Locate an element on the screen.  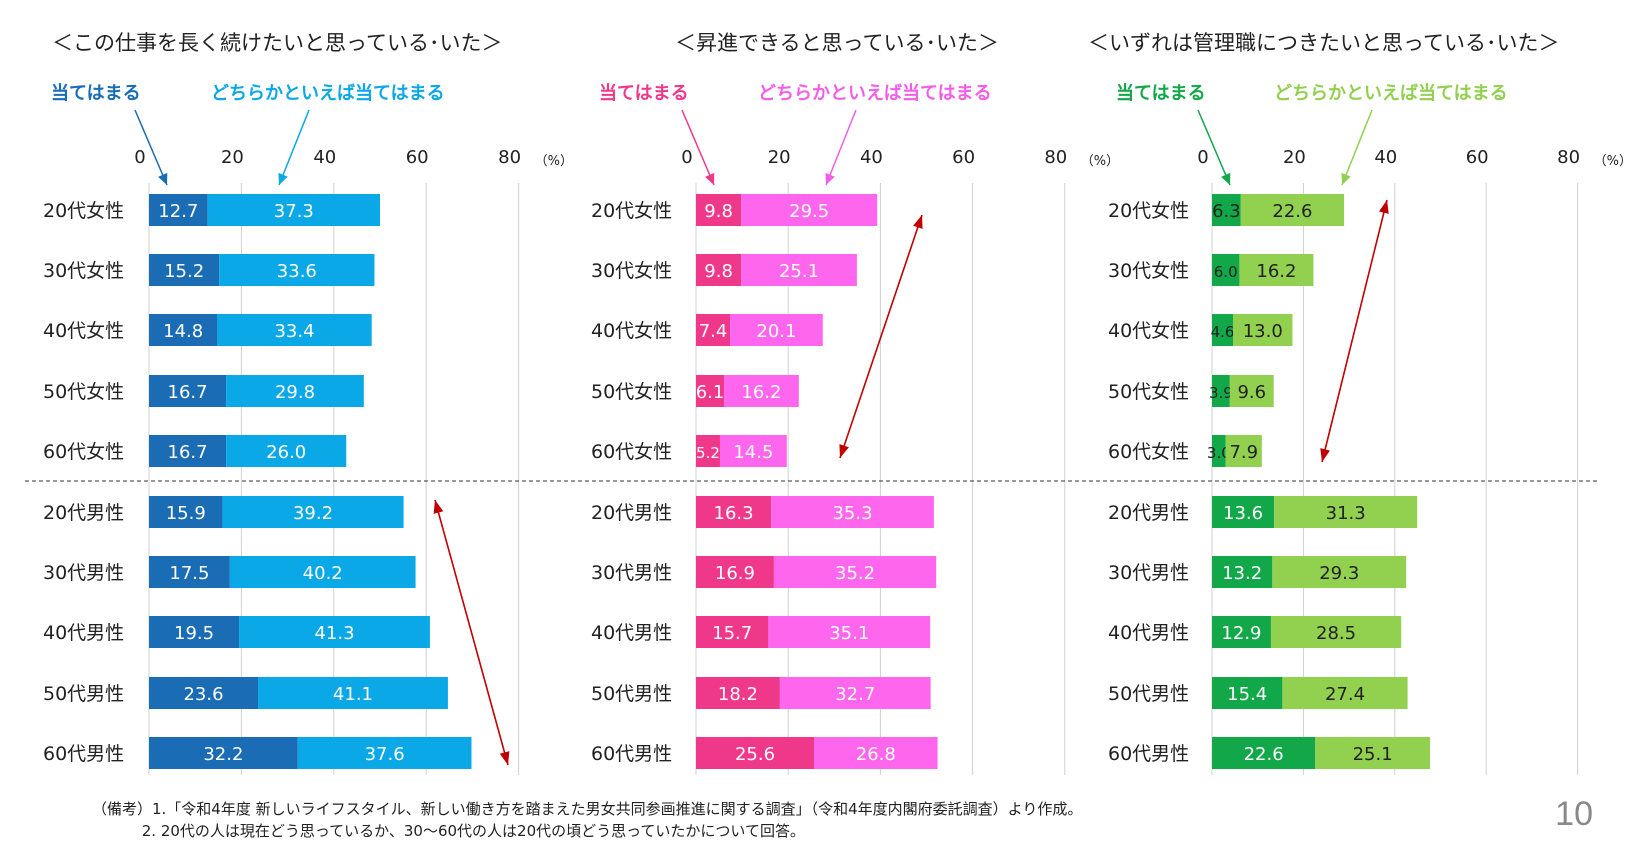
data-label: 17.5 is located at coordinates (189, 573).